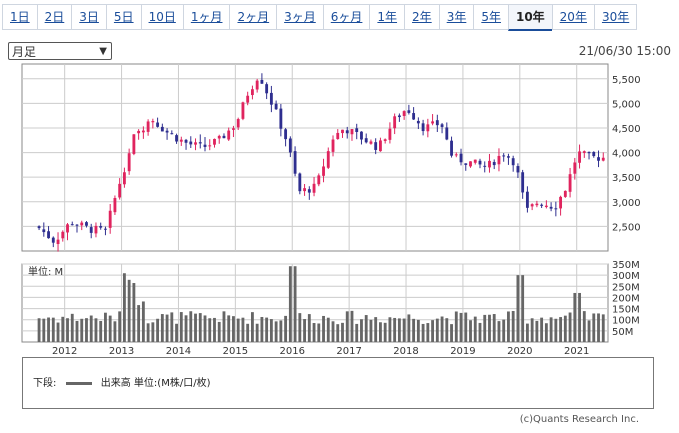 The width and height of the screenshot is (679, 433). I want to click on volume-tick-label: 300M, so click(626, 276).